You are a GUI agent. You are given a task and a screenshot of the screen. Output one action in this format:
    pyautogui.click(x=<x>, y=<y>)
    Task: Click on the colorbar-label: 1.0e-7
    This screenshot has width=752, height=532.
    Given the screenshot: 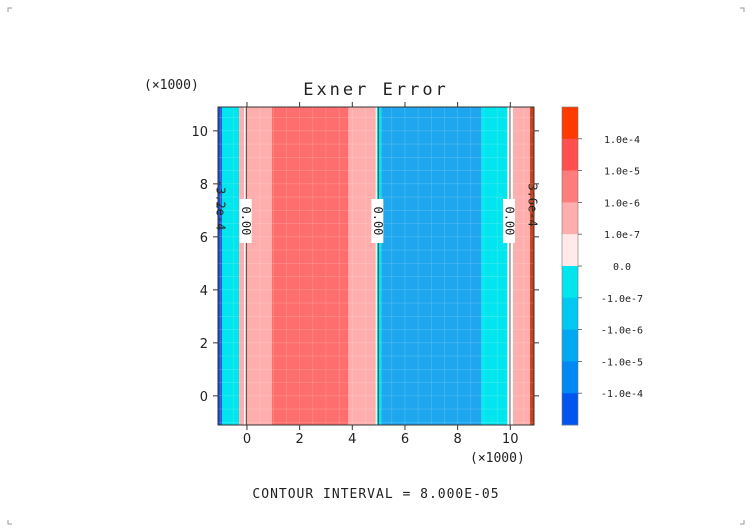 What is the action you would take?
    pyautogui.click(x=622, y=235)
    